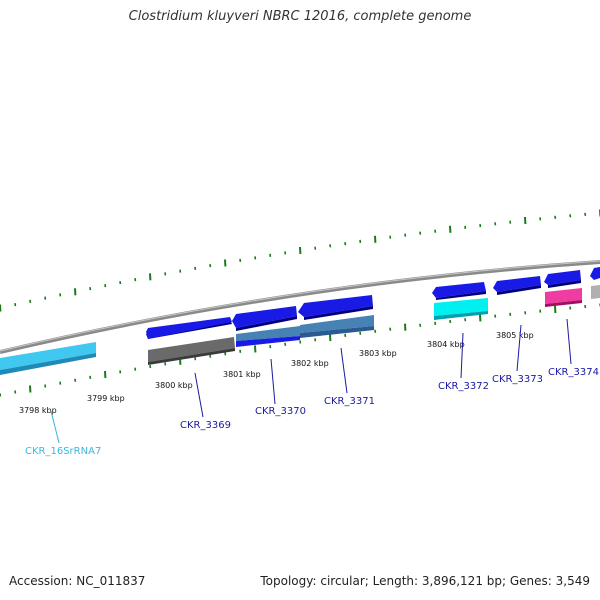 The width and height of the screenshot is (600, 600). Describe the element at coordinates (38, 410) in the screenshot. I see `kbp-label-3798: 3798 kbp` at that location.